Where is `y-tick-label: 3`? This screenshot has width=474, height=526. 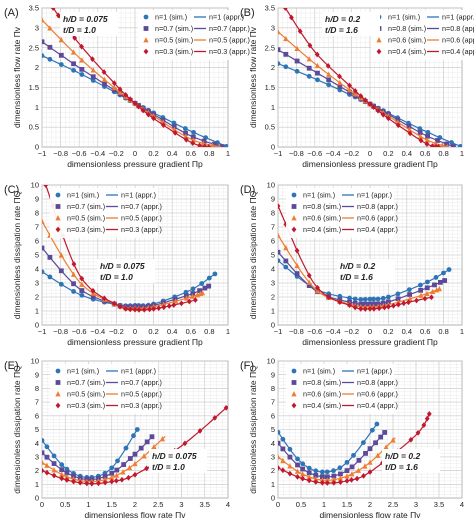
y-tick-label: 3 is located at coordinates (37, 27).